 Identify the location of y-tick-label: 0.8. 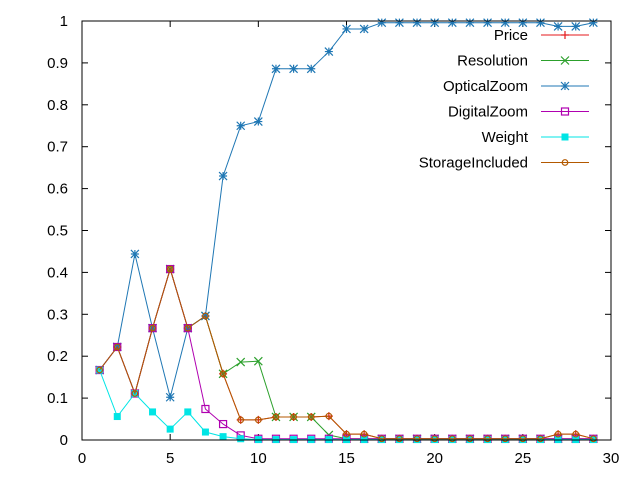
(57, 105).